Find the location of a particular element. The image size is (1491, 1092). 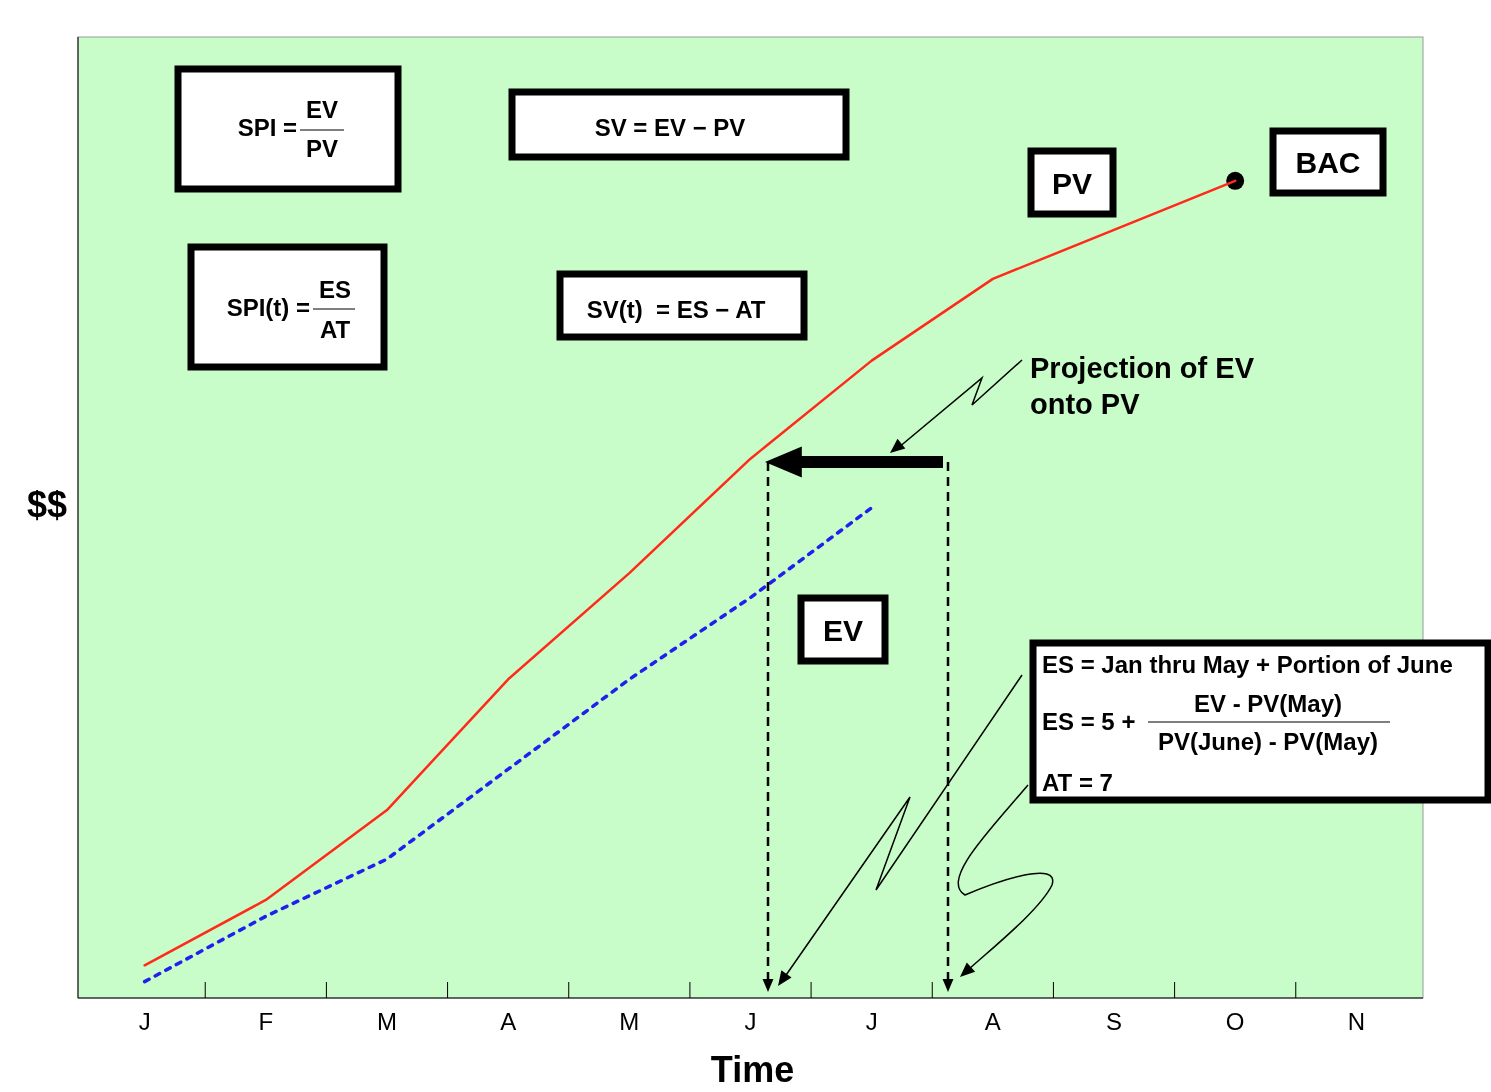

annotation: AT is located at coordinates (335, 329).